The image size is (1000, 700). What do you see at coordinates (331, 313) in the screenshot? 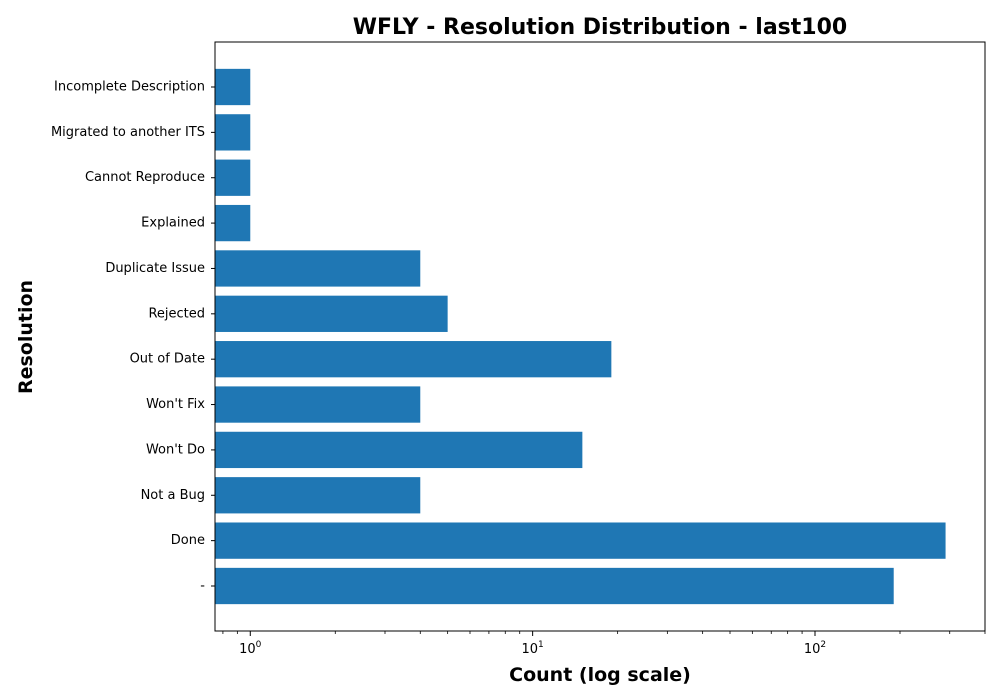
I see `bar-rejected` at bounding box center [331, 313].